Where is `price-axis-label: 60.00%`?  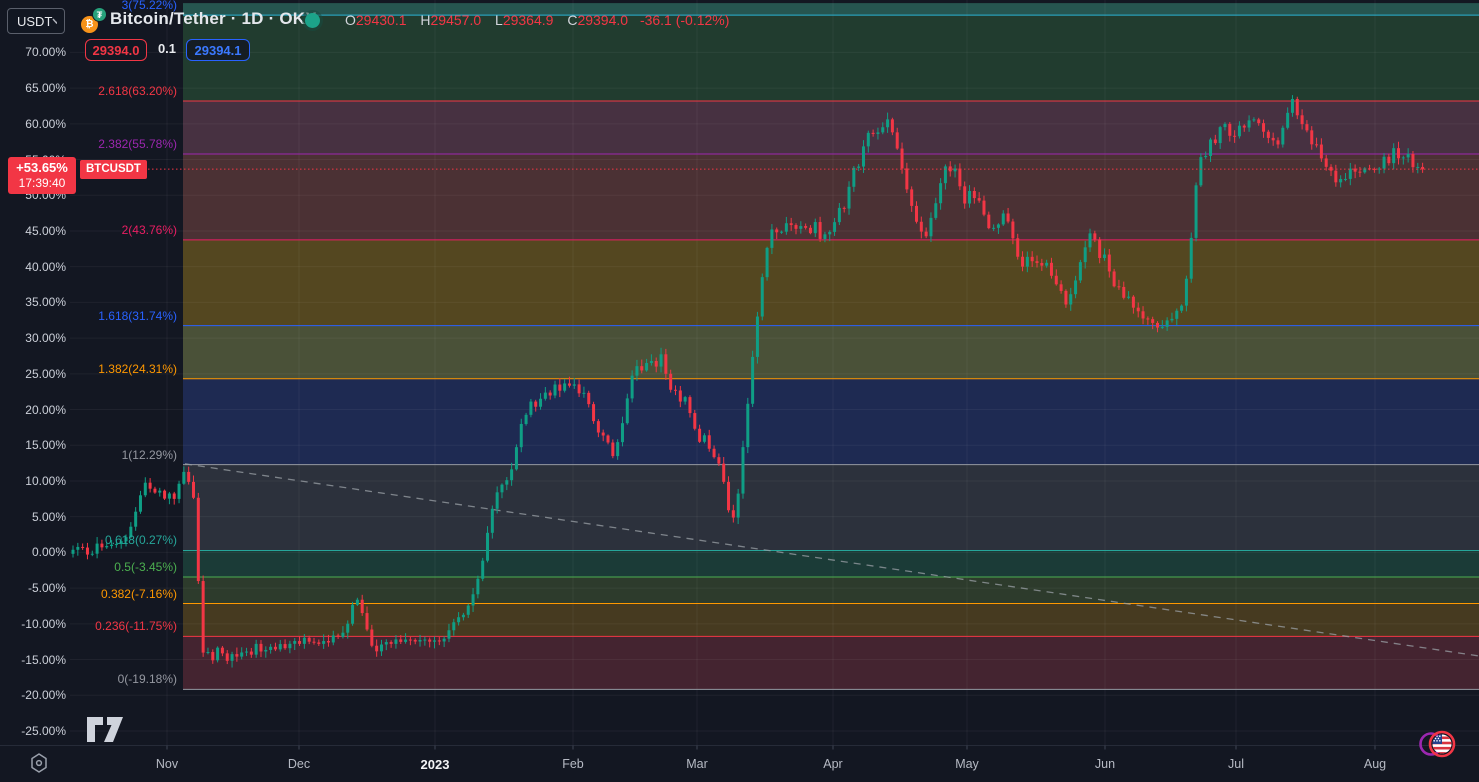
price-axis-label: 60.00% is located at coordinates (45, 123).